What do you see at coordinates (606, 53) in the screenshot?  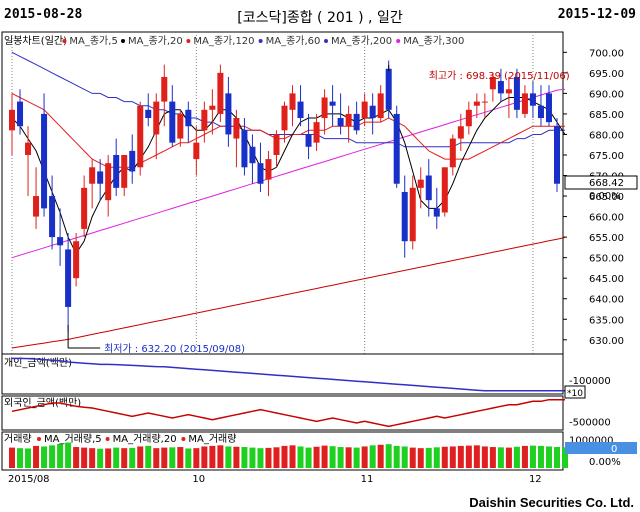 I see `y-tick-label: 700.00` at bounding box center [606, 53].